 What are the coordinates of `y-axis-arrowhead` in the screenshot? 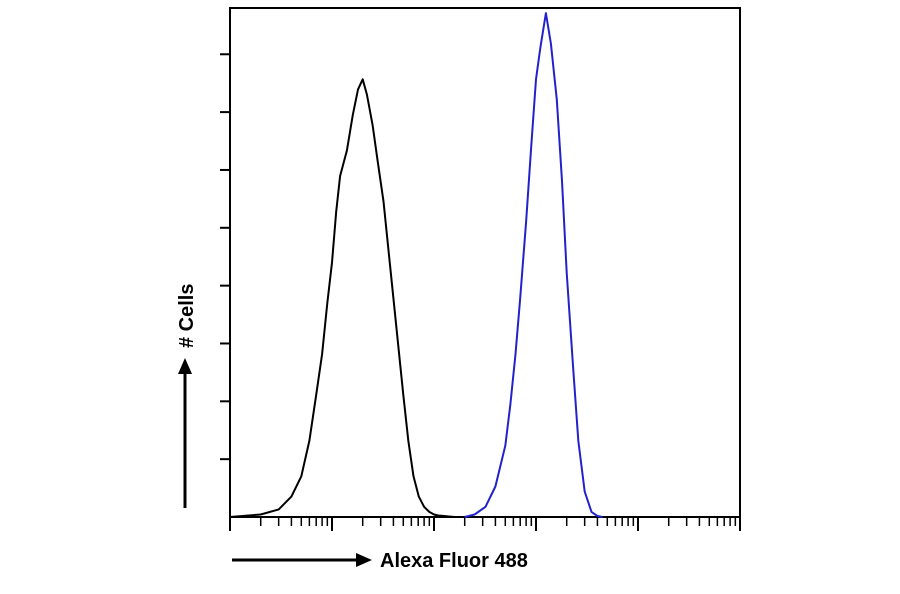 It's located at (185, 366).